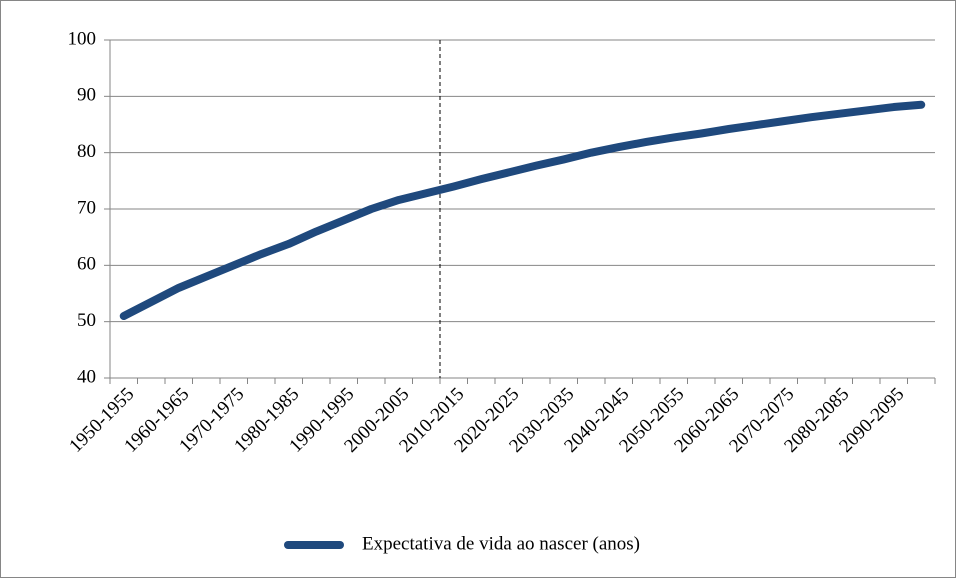 The image size is (956, 578). What do you see at coordinates (86, 207) in the screenshot?
I see `y-tick-label: 70` at bounding box center [86, 207].